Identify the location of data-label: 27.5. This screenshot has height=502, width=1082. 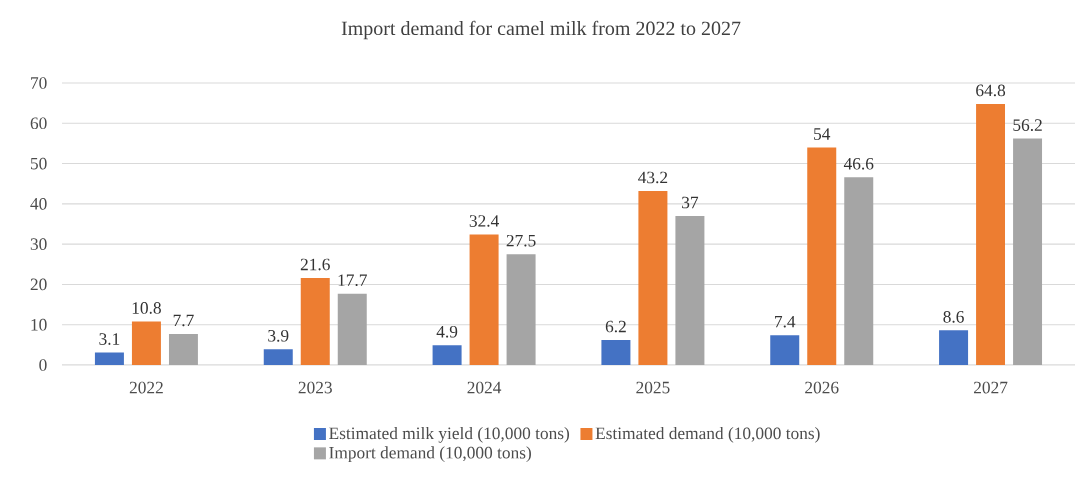
(521, 240).